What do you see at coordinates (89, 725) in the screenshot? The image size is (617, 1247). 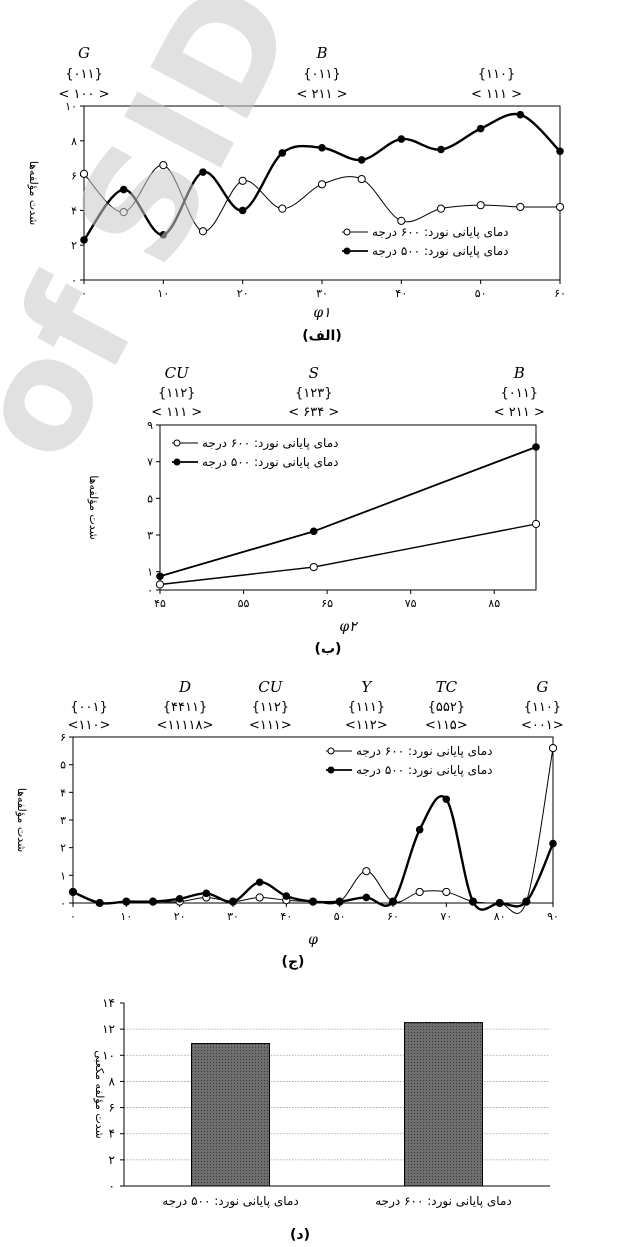 I see `component-index: <۱۱۰>` at bounding box center [89, 725].